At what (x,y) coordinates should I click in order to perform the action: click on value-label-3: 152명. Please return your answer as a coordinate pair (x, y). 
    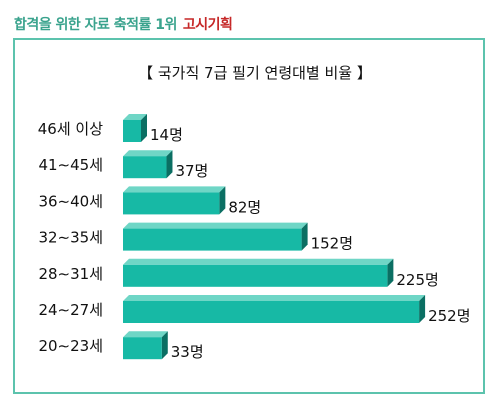
    Looking at the image, I should click on (332, 244).